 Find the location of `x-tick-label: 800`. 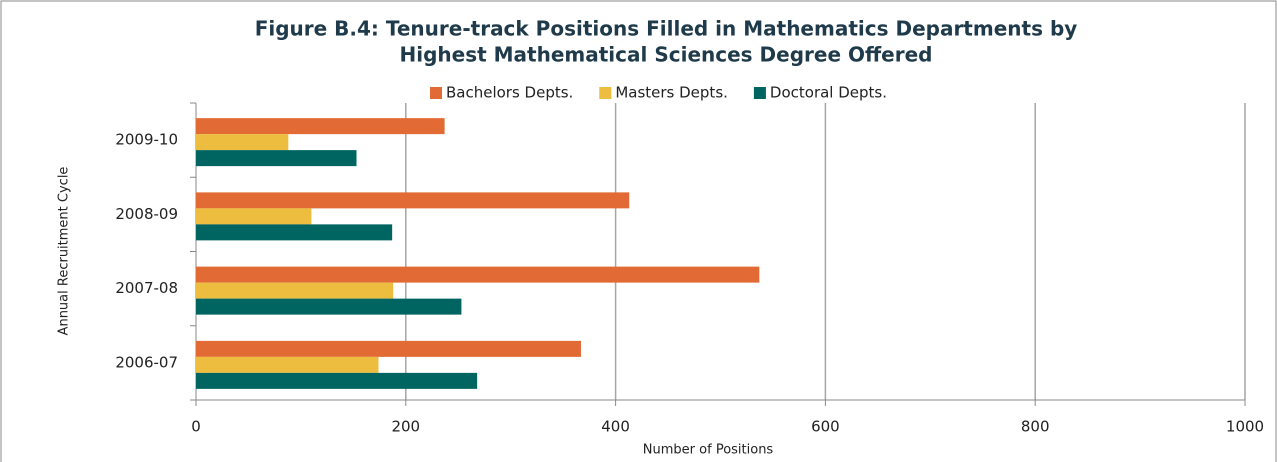

x-tick-label: 800 is located at coordinates (1035, 427).